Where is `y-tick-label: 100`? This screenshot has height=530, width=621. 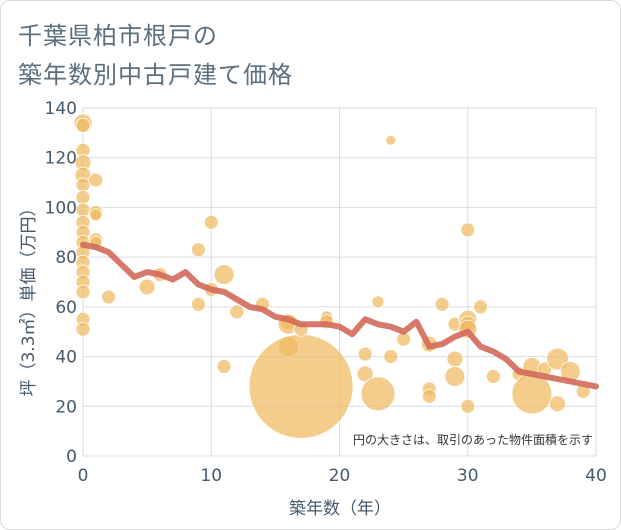
y-tick-label: 100 is located at coordinates (61, 208).